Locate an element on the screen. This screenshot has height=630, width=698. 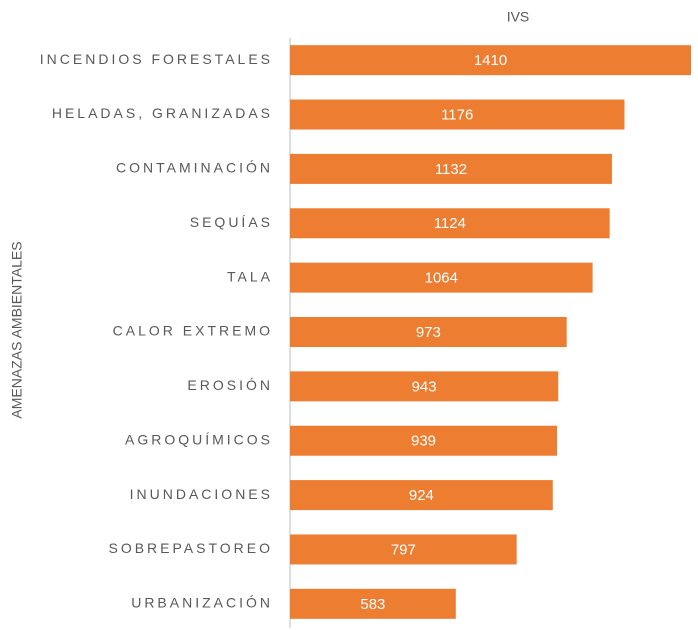
value-label: 939 is located at coordinates (423, 441).